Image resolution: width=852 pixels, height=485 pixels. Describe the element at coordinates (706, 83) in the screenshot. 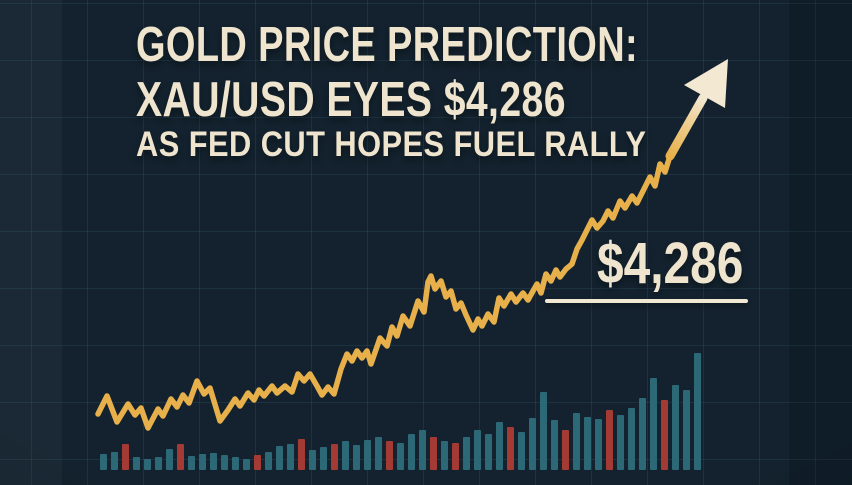

I see `up-right-arrow-icon` at that location.